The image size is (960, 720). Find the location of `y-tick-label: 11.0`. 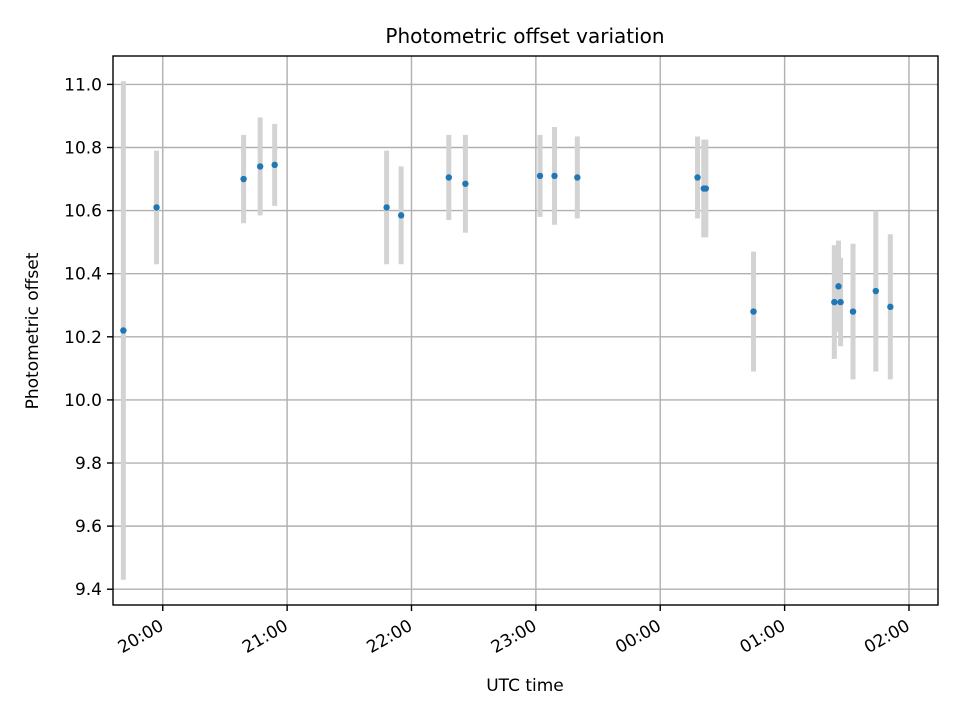

y-tick-label: 11.0 is located at coordinates (83, 85).